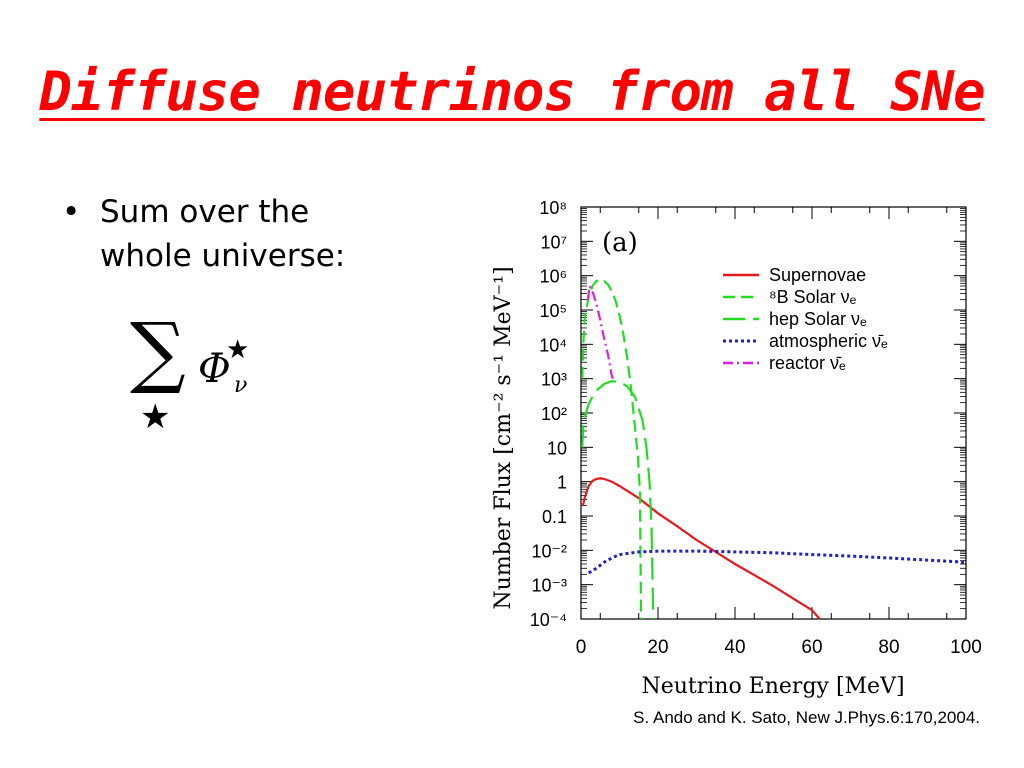  Describe the element at coordinates (818, 319) in the screenshot. I see `legend-label: hep Solar νₑ` at that location.